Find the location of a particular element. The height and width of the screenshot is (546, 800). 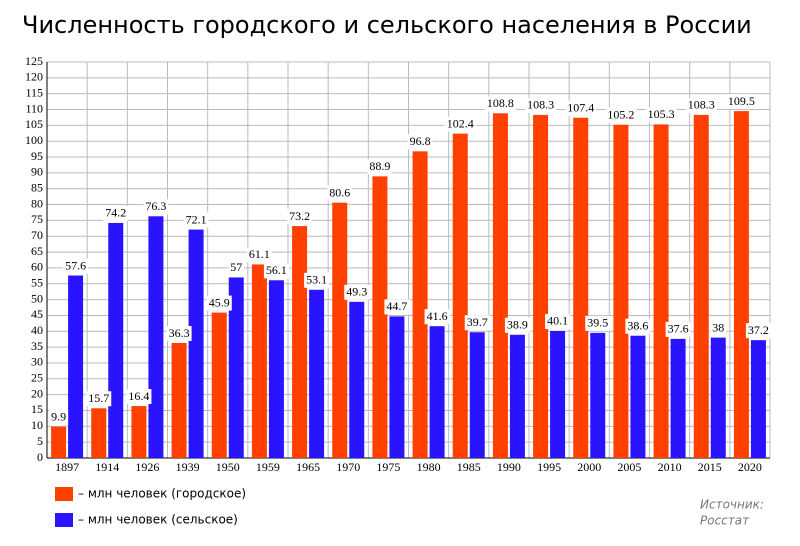

value-label: 36.3 is located at coordinates (179, 333).